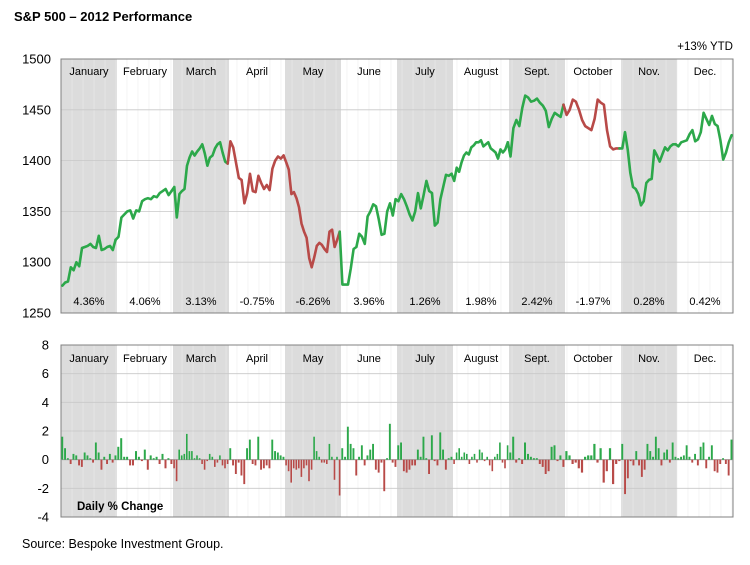 Image resolution: width=750 pixels, height=565 pixels. I want to click on price-y-tick-label: 1250, so click(36, 313).